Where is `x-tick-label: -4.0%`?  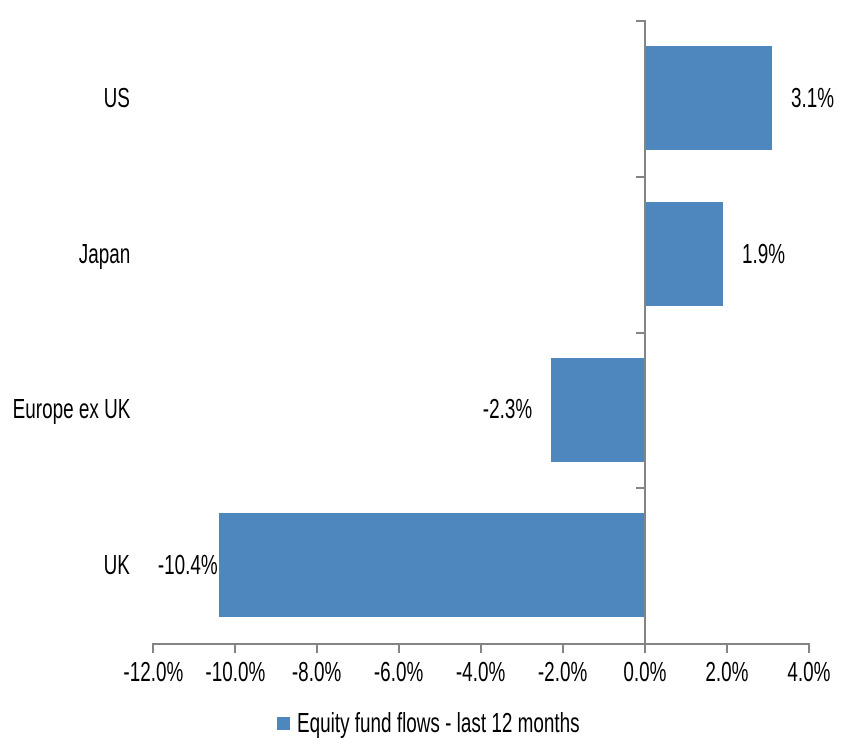 x-tick-label: -4.0% is located at coordinates (481, 672).